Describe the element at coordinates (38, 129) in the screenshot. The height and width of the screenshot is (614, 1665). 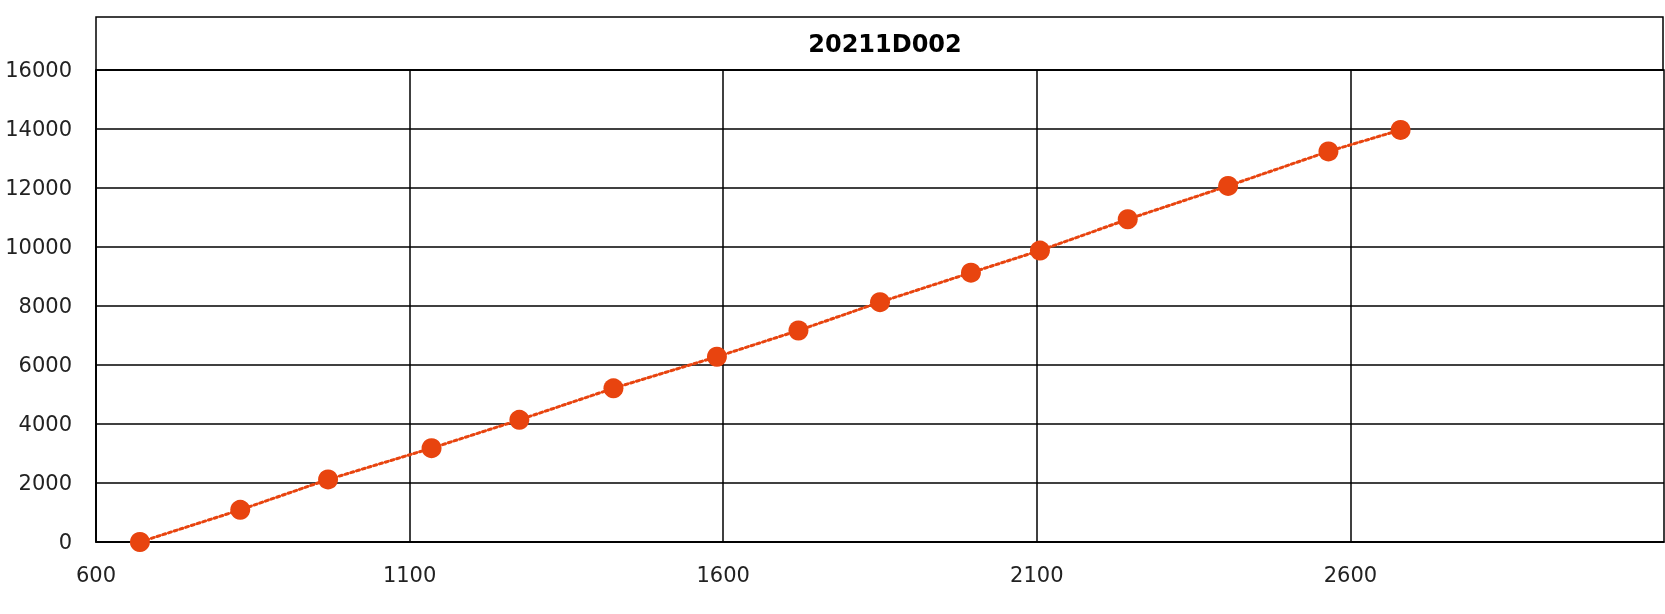
I see `y-tick-label: 14000` at that location.